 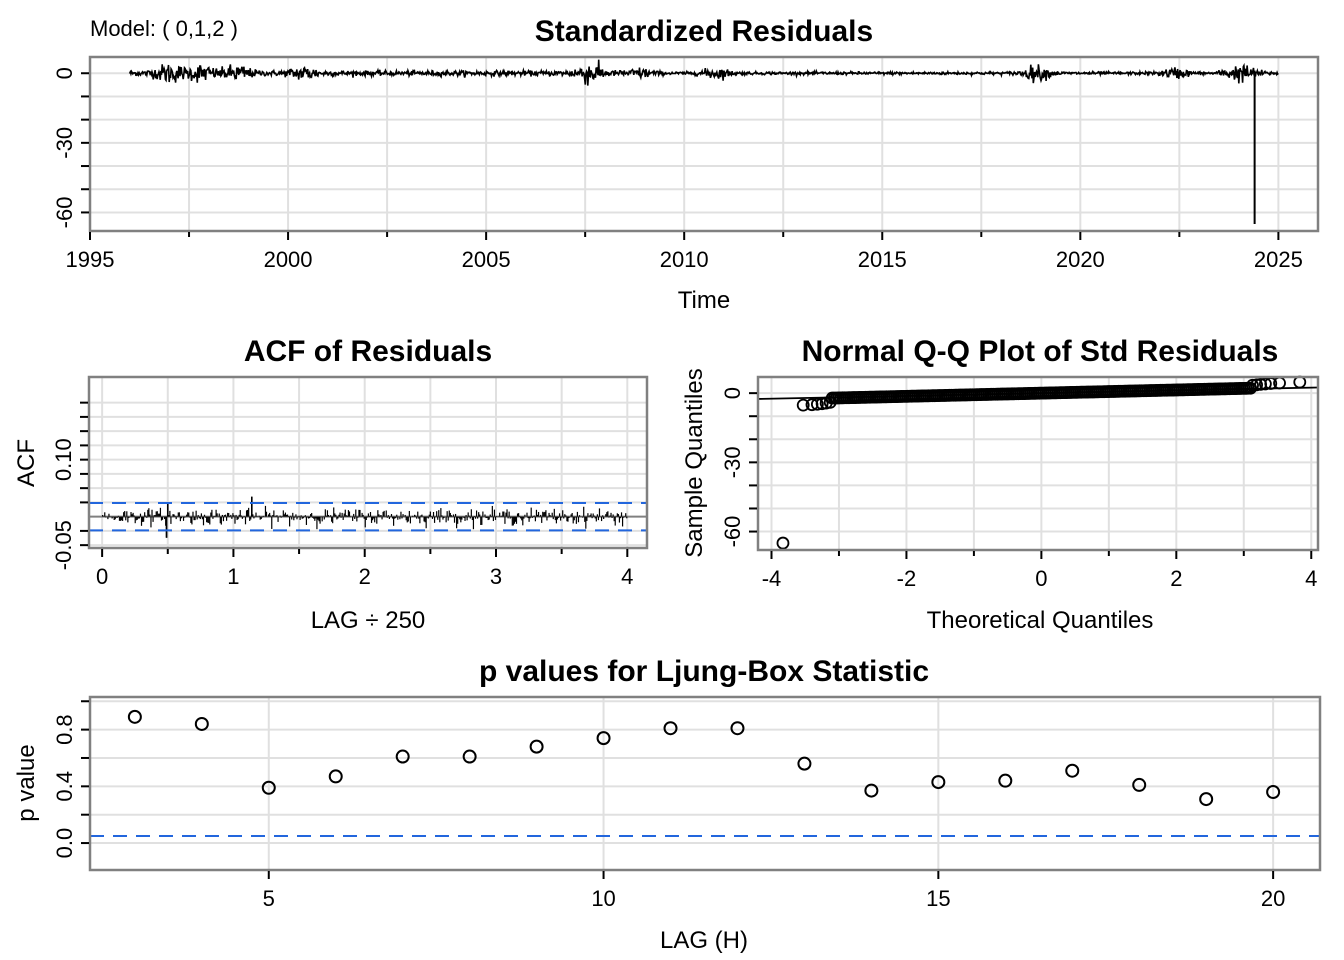 What do you see at coordinates (26, 463) in the screenshot?
I see `acf-ylabel: ACF` at bounding box center [26, 463].